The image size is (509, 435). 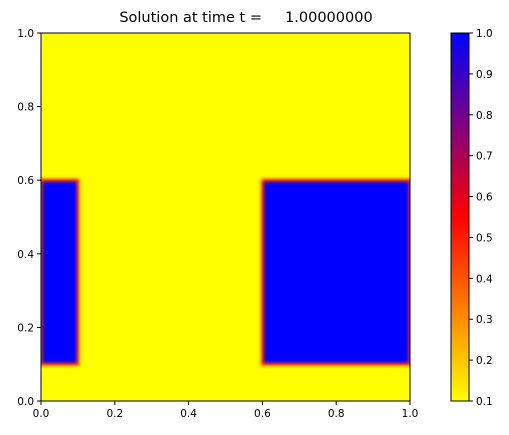 What do you see at coordinates (410, 414) in the screenshot?
I see `x-tick-label: 1.0` at bounding box center [410, 414].